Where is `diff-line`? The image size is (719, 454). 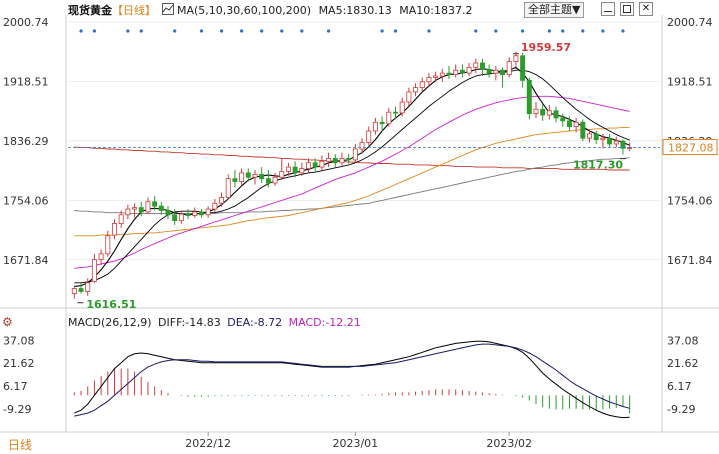 diff-line is located at coordinates (352, 379).